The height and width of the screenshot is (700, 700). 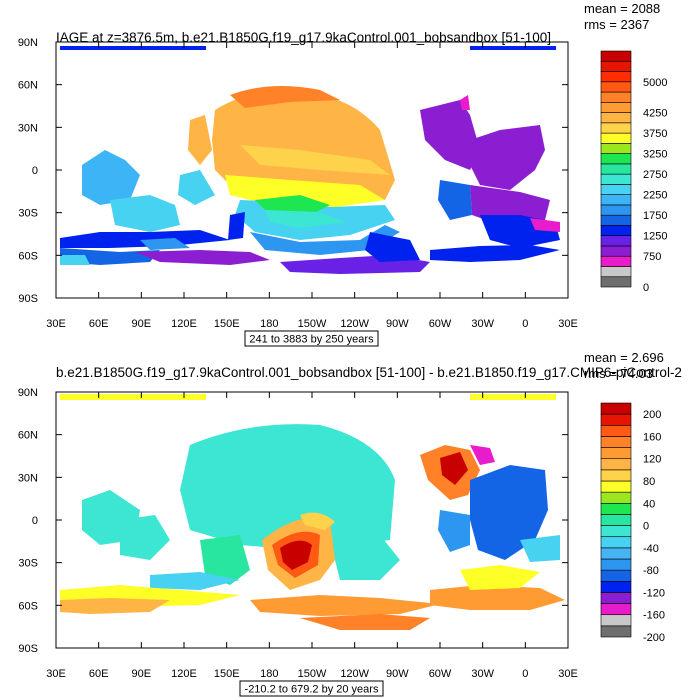 What do you see at coordinates (311, 340) in the screenshot?
I see `panel-top-range-label: 241 to 3883 by 250 years` at bounding box center [311, 340].